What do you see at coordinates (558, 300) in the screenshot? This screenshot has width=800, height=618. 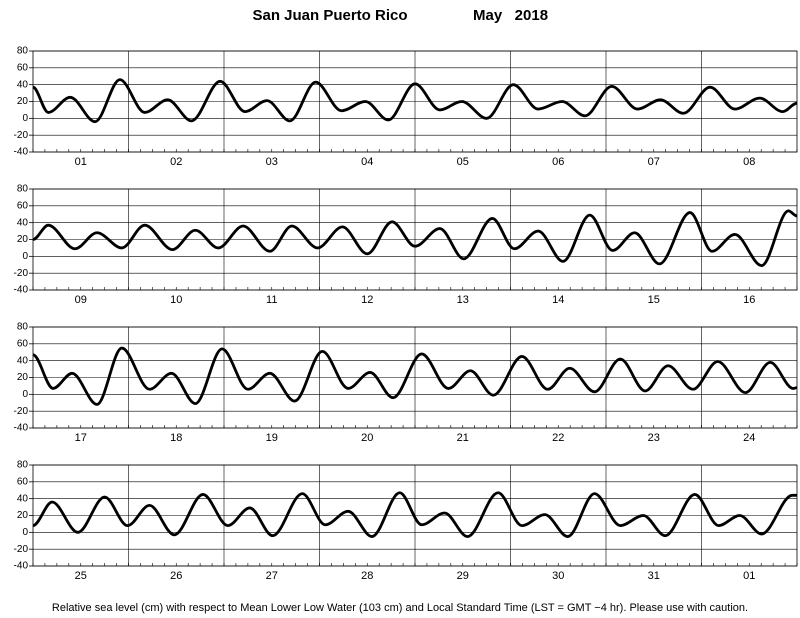 I see `x-tick-label: 14` at bounding box center [558, 300].